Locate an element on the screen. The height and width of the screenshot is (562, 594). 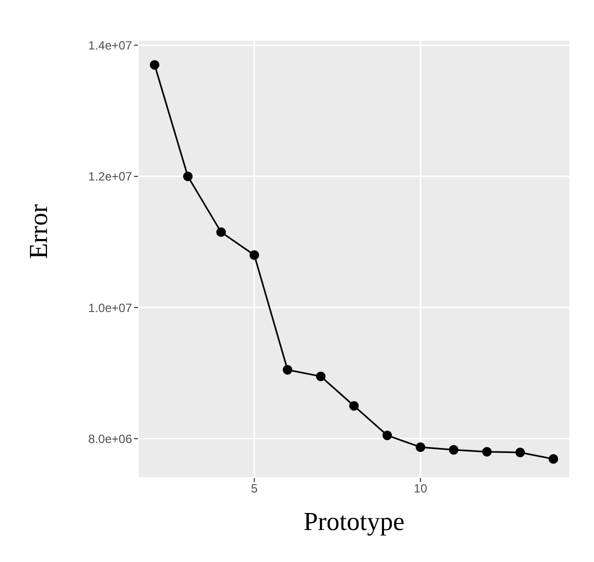
y-tick-label: 1.0e+07 is located at coordinates (110, 307).